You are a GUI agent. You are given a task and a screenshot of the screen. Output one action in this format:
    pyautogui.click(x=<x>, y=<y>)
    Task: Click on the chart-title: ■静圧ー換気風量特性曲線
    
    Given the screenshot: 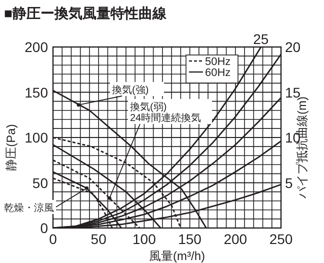 What is the action you would take?
    pyautogui.click(x=86, y=13)
    